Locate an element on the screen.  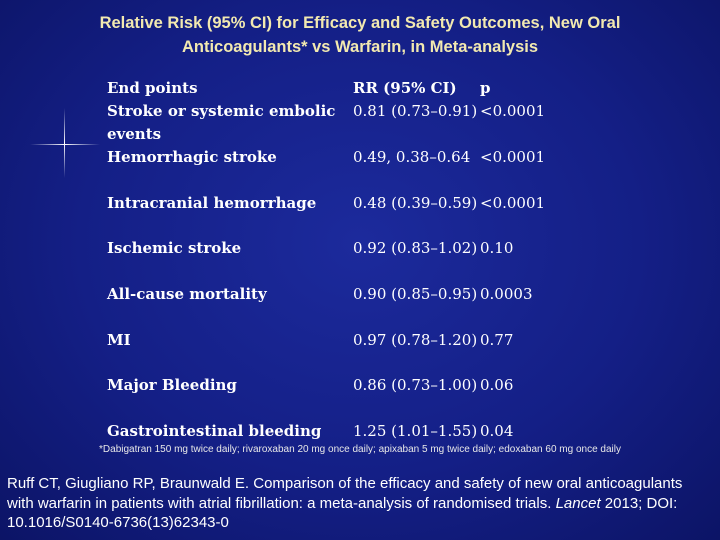
table-row-rr: 0.49, 0.38–0.64 is located at coordinates (412, 157).